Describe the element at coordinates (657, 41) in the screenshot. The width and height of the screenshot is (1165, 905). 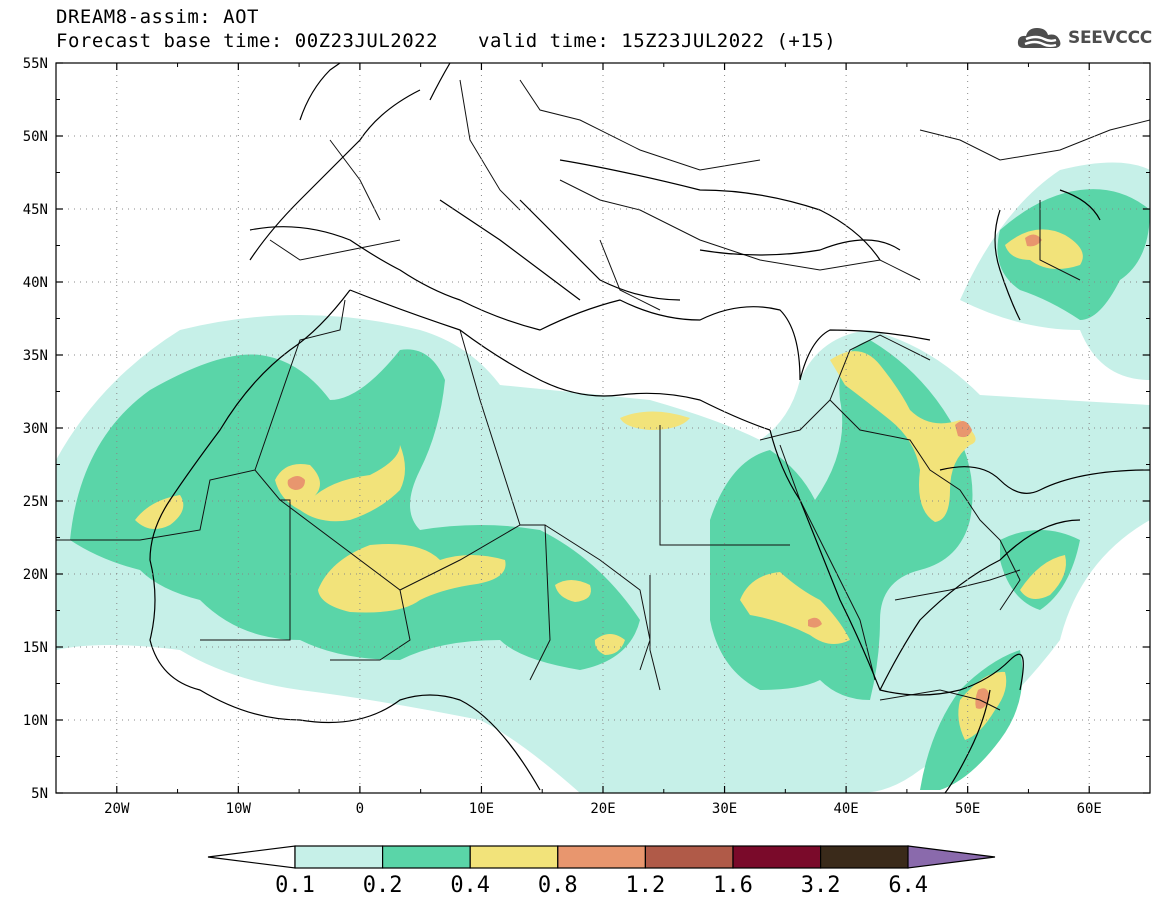
I see `valid-time: valid time: 15Z23JUL2022 (+15)` at that location.